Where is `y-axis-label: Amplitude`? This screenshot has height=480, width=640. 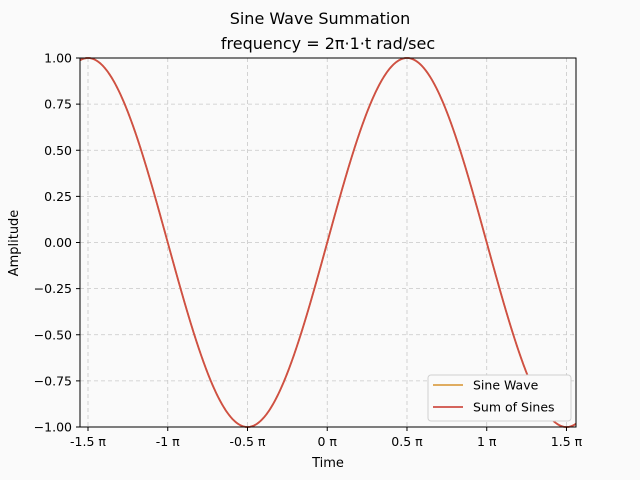
y-axis-label: Amplitude is located at coordinates (14, 243).